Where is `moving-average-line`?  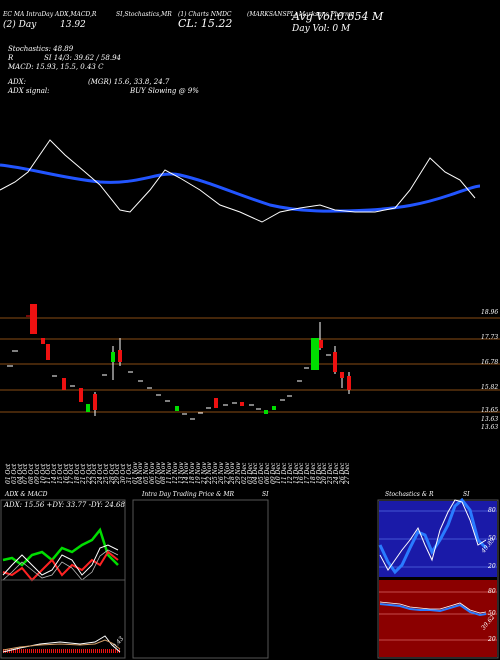
moving-average-line is located at coordinates (240, 188).